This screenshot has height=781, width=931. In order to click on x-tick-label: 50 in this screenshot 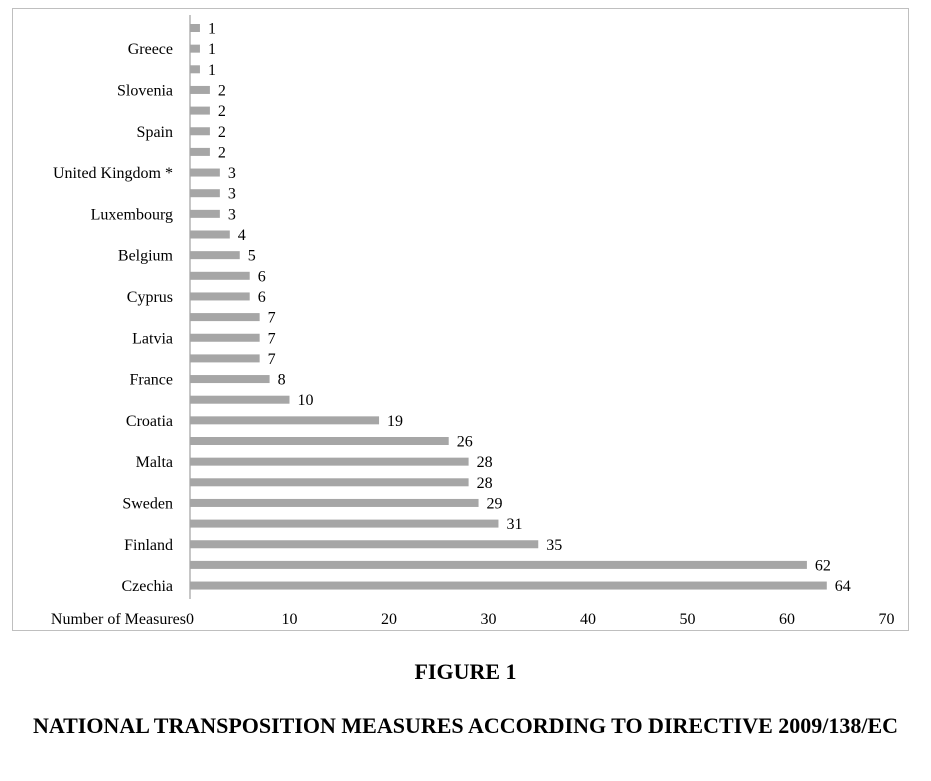, I will do `click(688, 619)`.